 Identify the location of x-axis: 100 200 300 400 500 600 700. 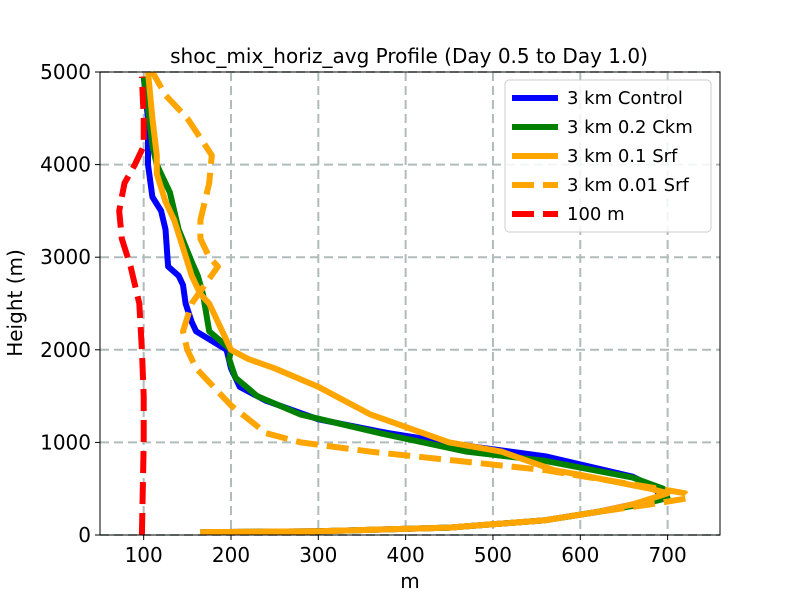
(406, 551).